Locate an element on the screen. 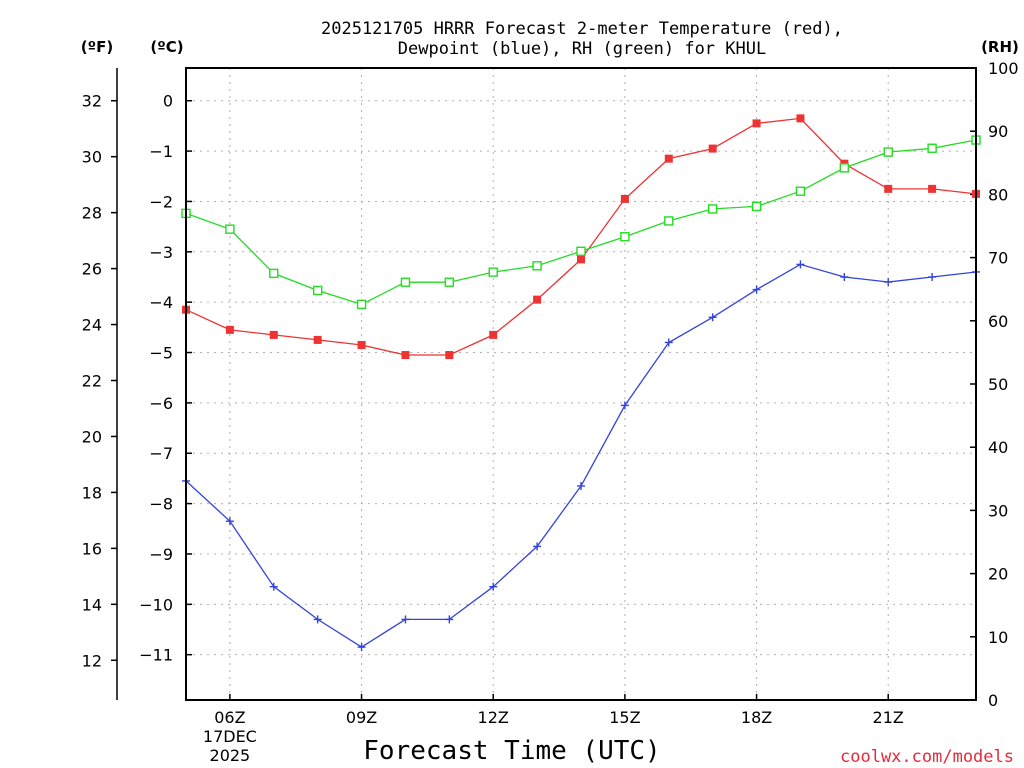  rh-tick-label: 50 is located at coordinates (998, 384).